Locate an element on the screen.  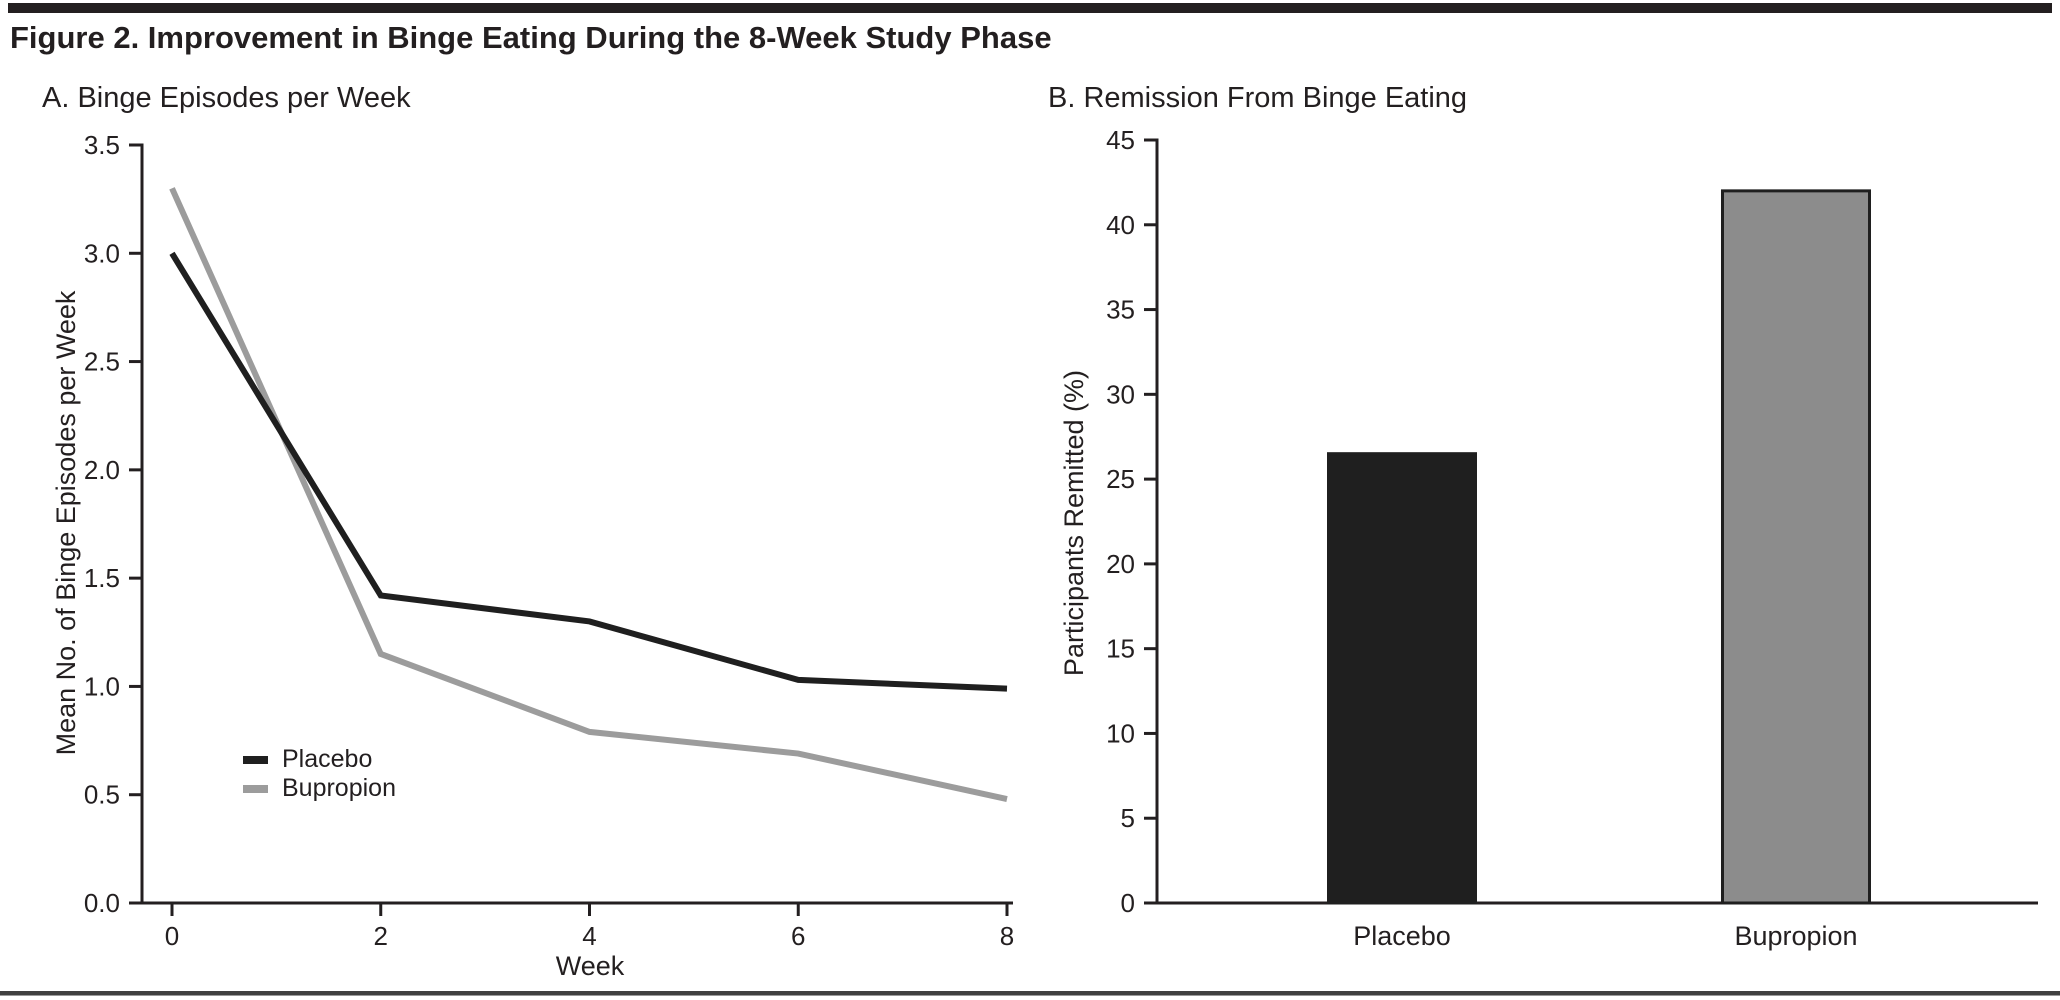
panel-b-y-tick-label: 0 is located at coordinates (1128, 903).